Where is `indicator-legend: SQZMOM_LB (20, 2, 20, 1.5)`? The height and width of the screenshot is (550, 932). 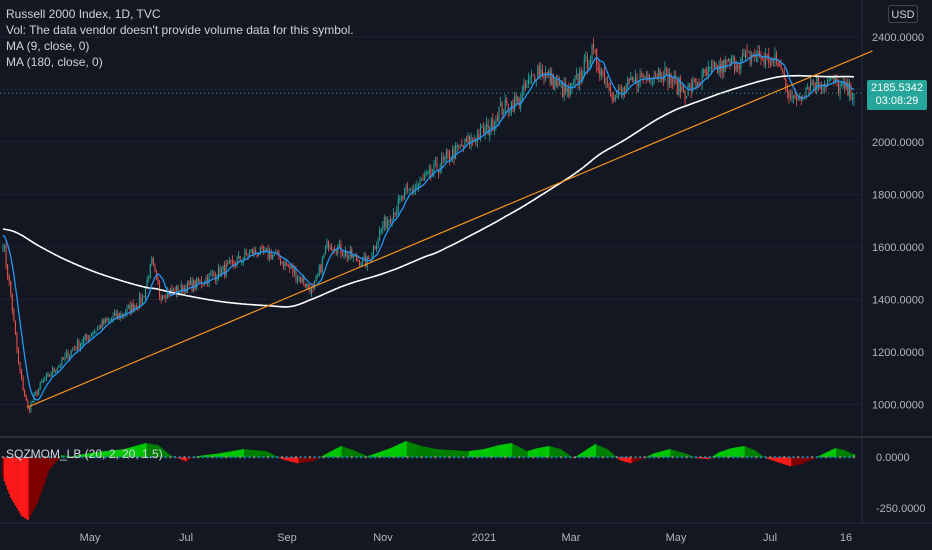
indicator-legend: SQZMOM_LB (20, 2, 20, 1.5) is located at coordinates (84, 454).